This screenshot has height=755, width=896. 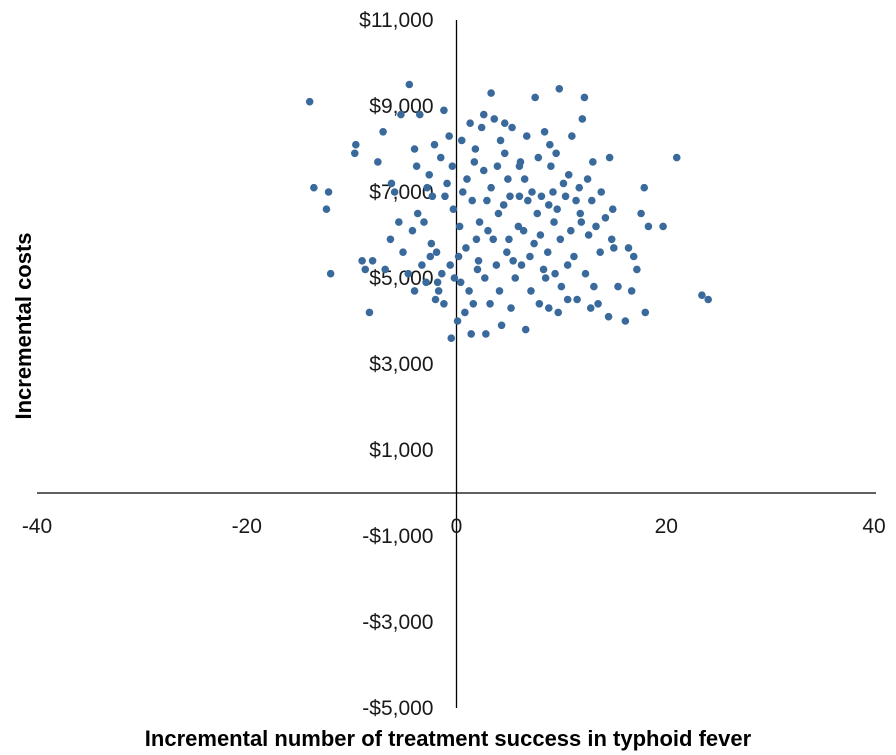 What do you see at coordinates (401, 278) in the screenshot?
I see `y-tick-label: $5,000` at bounding box center [401, 278].